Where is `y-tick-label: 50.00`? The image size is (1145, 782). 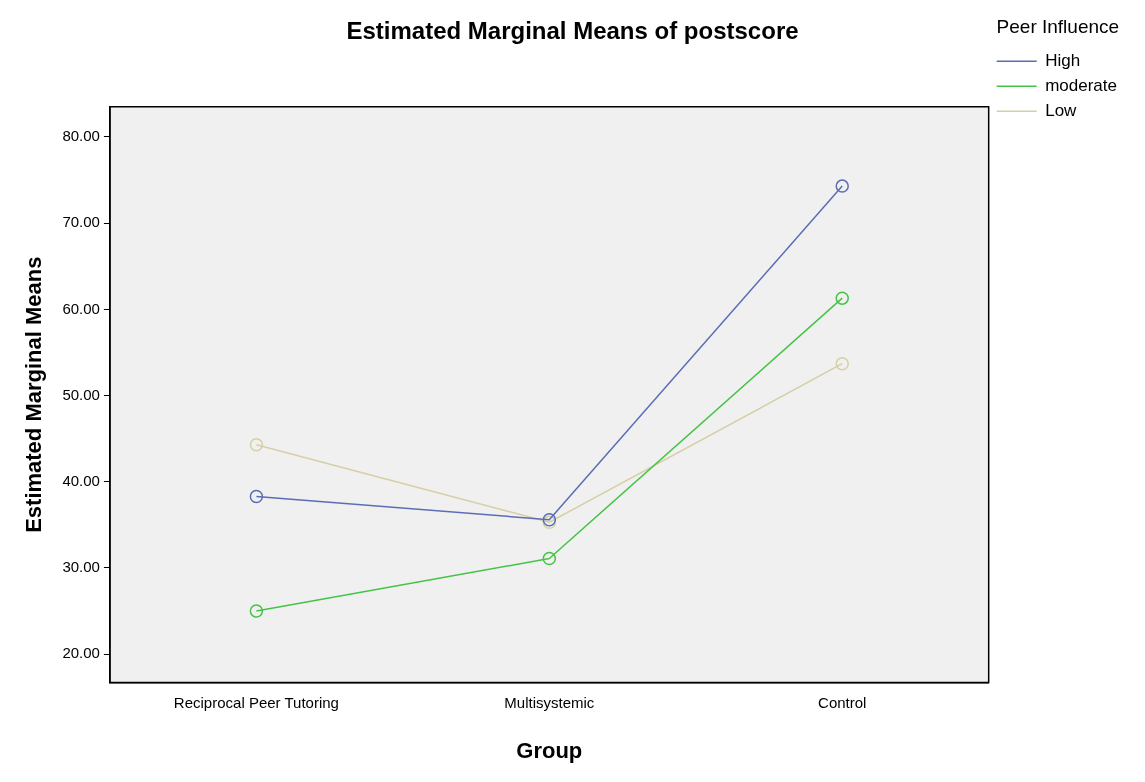 y-tick-label: 50.00 is located at coordinates (81, 394).